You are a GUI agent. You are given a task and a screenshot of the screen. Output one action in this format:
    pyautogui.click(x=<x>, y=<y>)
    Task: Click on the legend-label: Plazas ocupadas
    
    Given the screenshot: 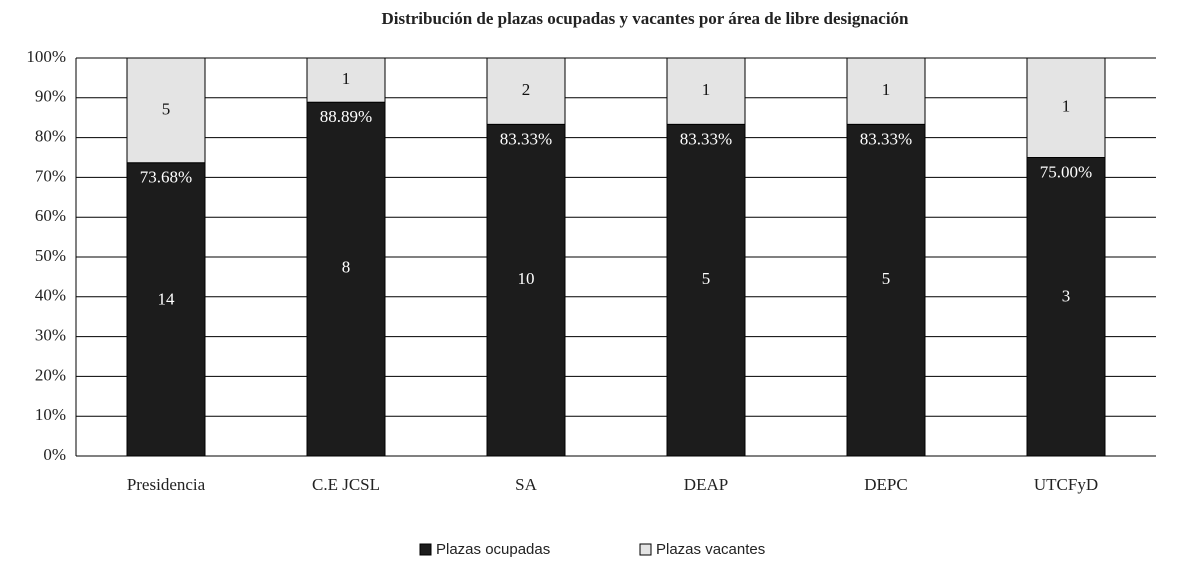 What is the action you would take?
    pyautogui.click(x=493, y=549)
    